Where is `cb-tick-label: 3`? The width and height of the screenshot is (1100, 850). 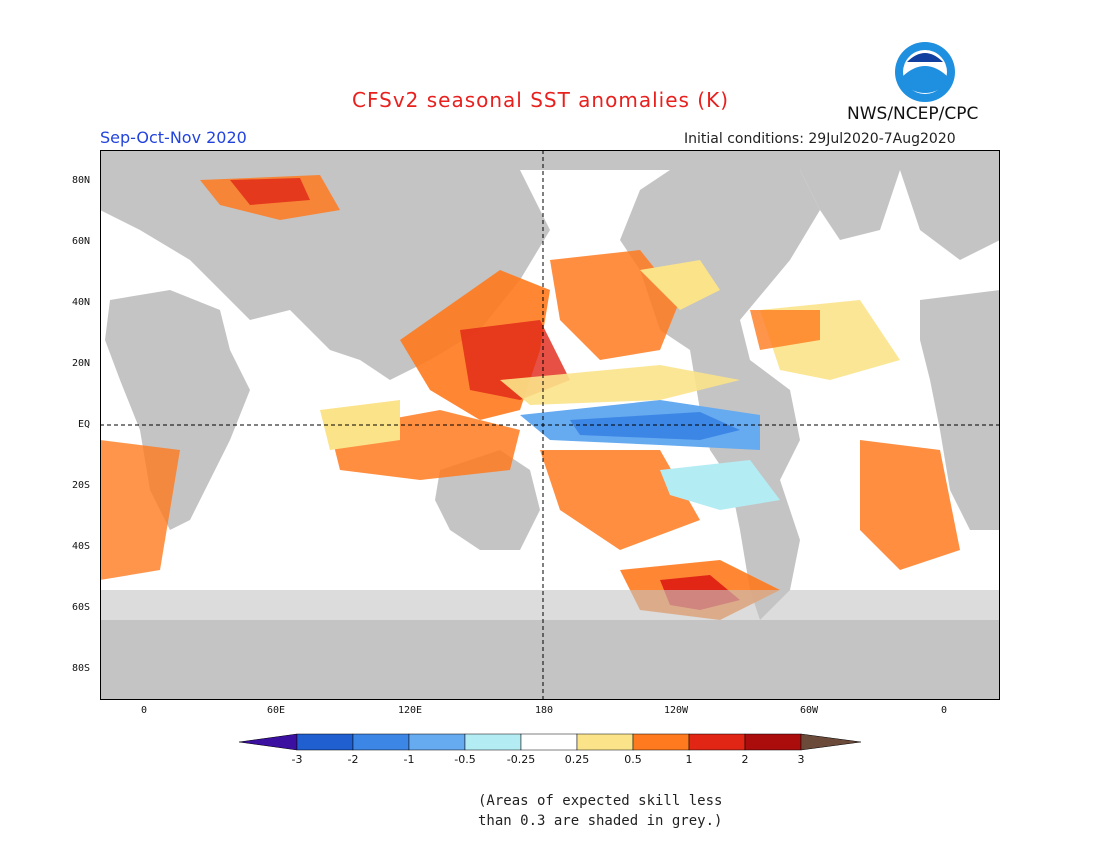 cb-tick-label: 3 is located at coordinates (801, 759).